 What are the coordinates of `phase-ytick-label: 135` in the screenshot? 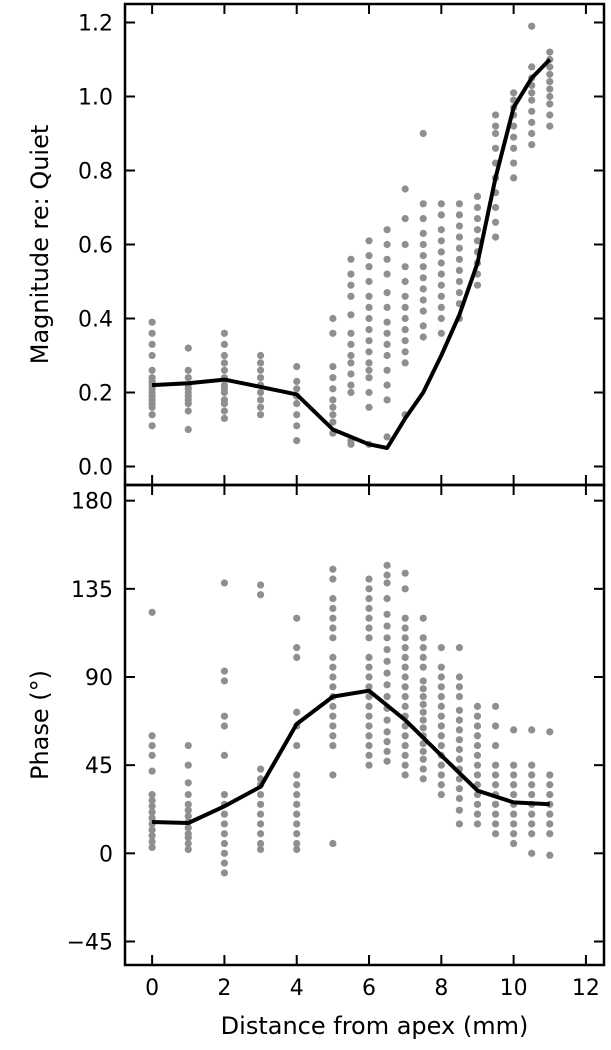 It's located at (92, 590).